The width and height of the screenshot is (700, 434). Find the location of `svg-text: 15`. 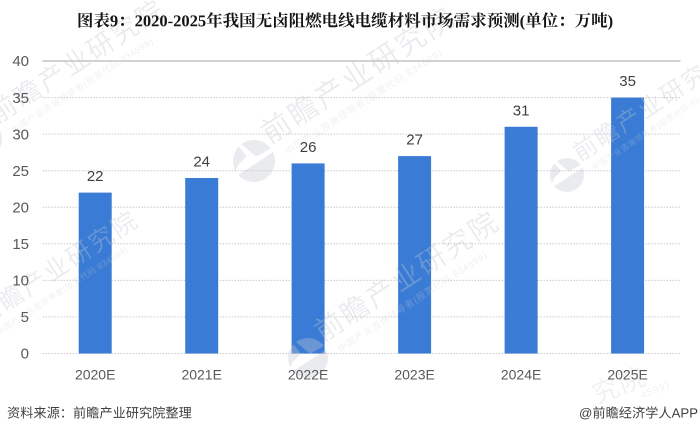

svg-text: 15 is located at coordinates (20, 244).